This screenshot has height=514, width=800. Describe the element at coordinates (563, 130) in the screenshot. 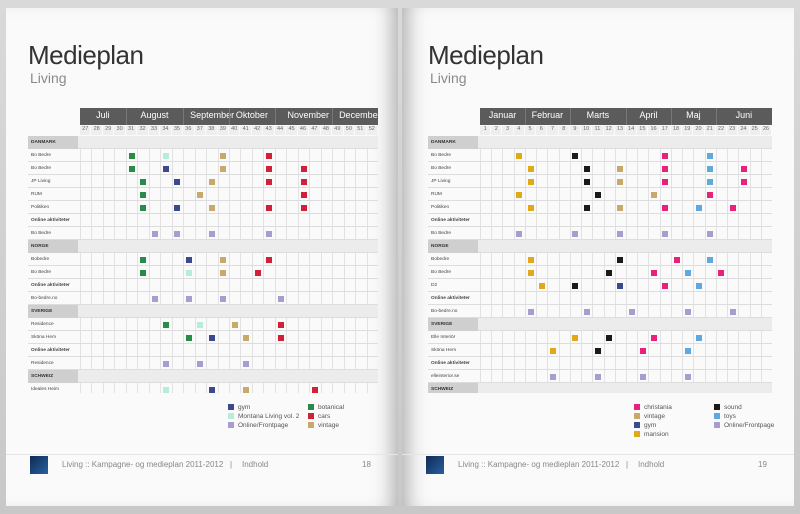

I see `week-number: 8` at that location.